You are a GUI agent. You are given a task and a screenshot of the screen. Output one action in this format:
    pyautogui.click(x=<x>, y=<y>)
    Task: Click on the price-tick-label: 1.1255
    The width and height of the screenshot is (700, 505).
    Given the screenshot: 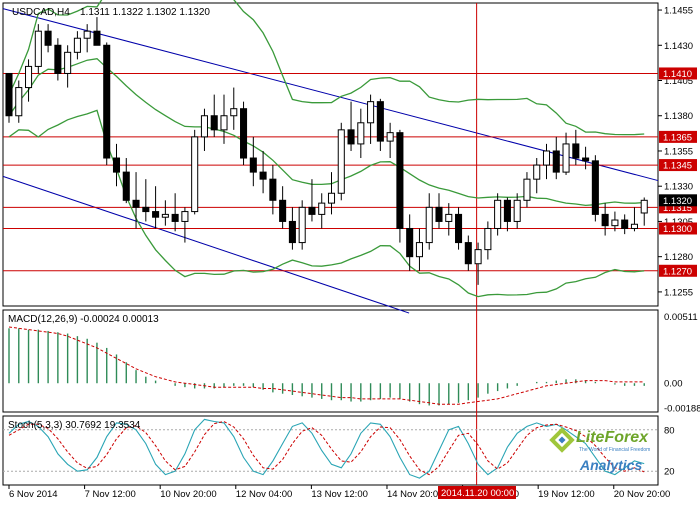 What is the action you would take?
    pyautogui.click(x=678, y=292)
    